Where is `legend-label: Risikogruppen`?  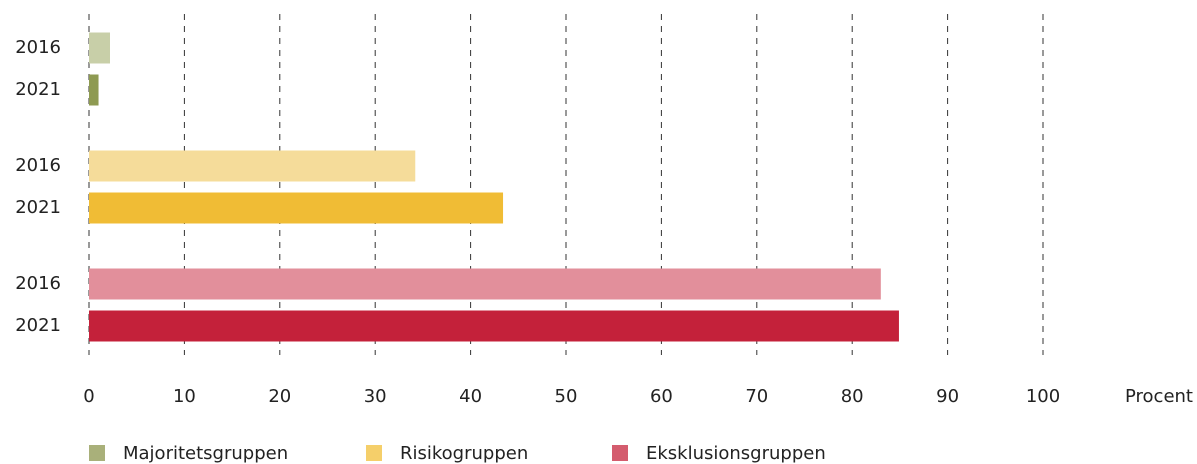
legend-label: Risikogruppen is located at coordinates (464, 453).